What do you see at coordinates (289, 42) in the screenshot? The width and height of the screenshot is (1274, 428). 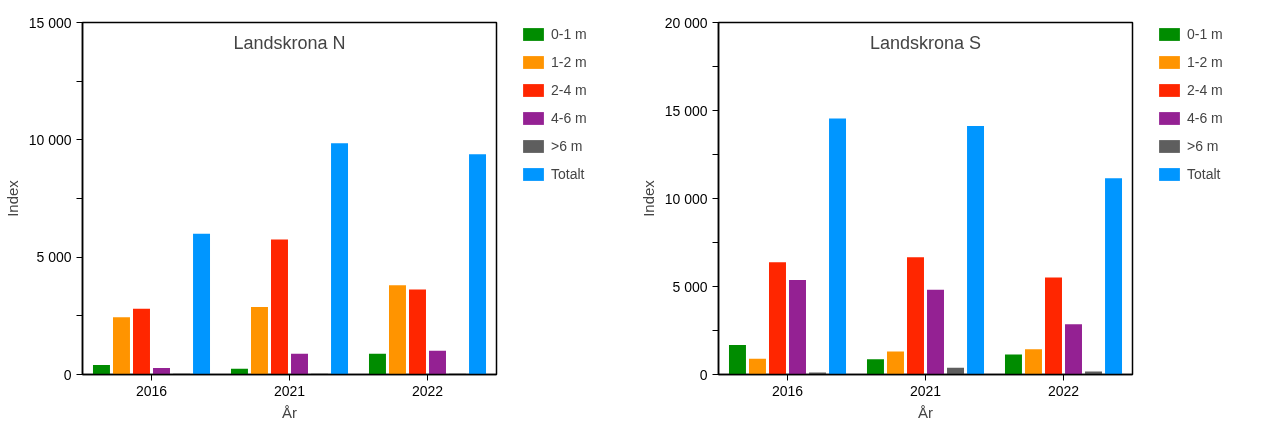 I see `text: Landskrona N` at bounding box center [289, 42].